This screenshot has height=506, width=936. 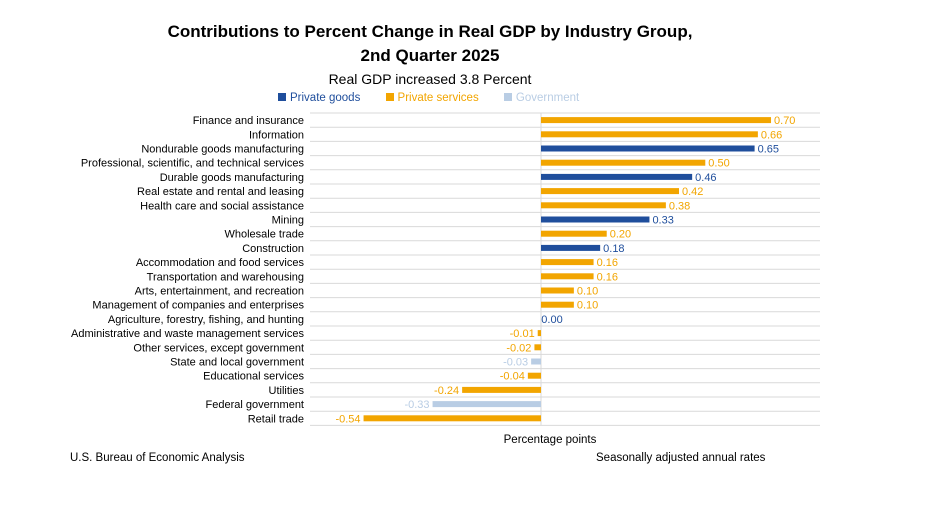 I want to click on legend-label-private-goods: Private goods, so click(x=325, y=98).